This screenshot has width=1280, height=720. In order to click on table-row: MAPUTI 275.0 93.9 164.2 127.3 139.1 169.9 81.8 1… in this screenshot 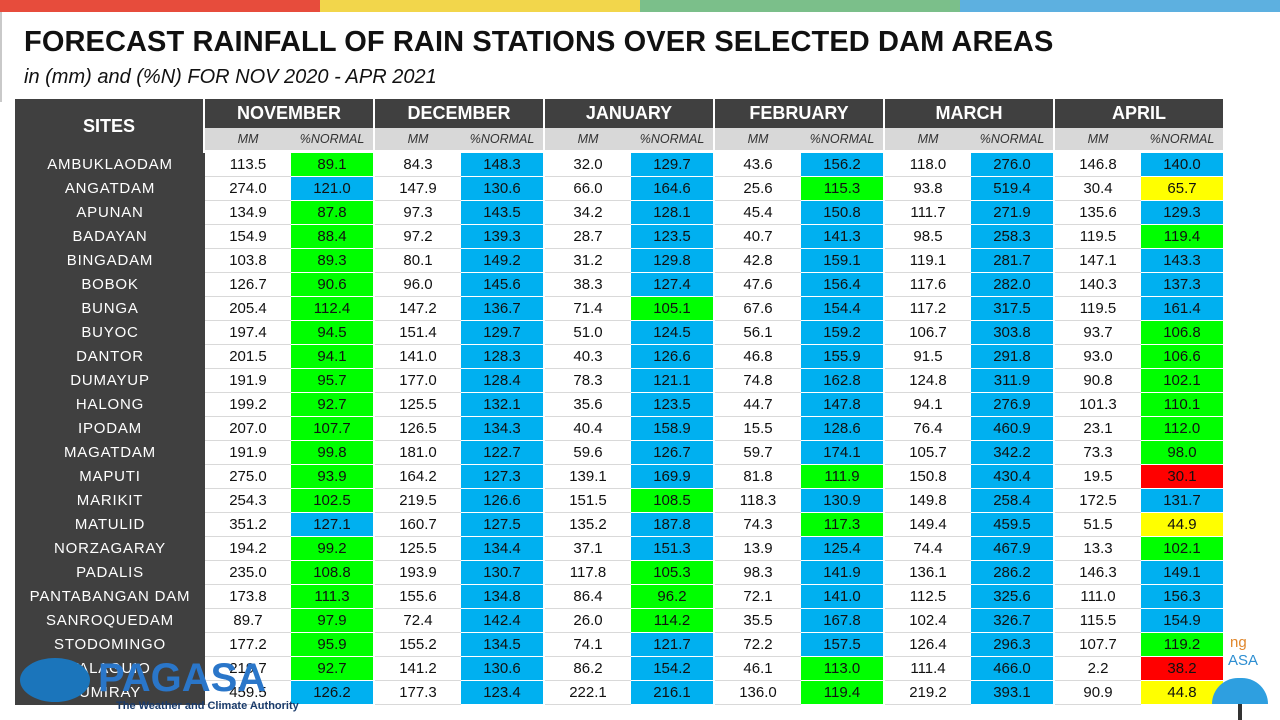, I will do `click(620, 477)`.